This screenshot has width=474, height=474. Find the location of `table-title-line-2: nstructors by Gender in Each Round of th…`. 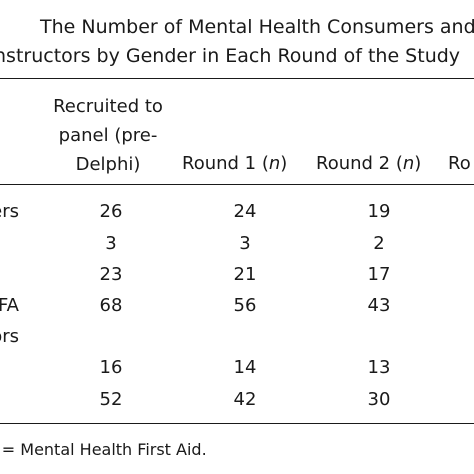

table-title-line-2: nstructors by Gender in Each Round of th… is located at coordinates (230, 56).